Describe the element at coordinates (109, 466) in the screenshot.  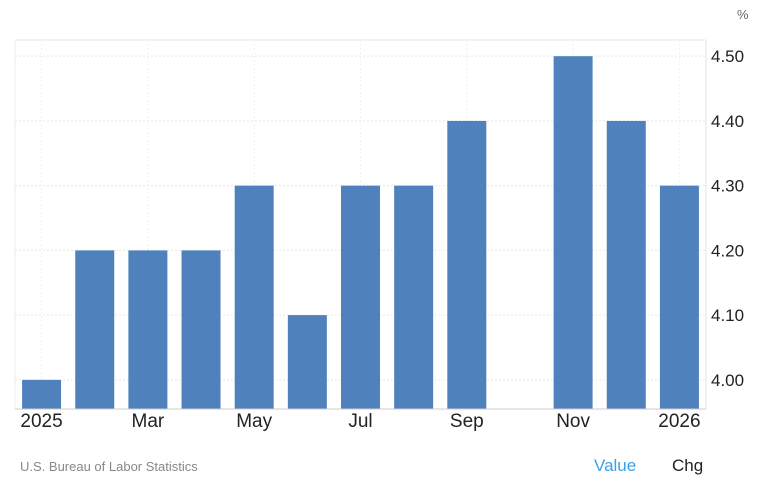
I see `source-label: U.S. Bureau of Labor Statistics` at that location.